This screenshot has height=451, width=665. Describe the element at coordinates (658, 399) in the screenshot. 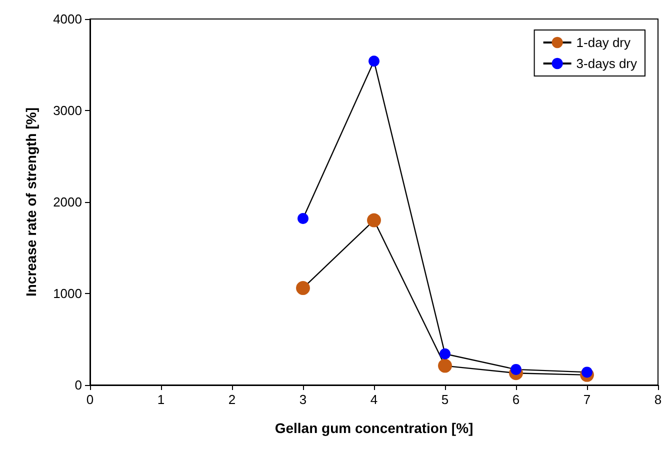

I see `x-tick-label: 8` at that location.